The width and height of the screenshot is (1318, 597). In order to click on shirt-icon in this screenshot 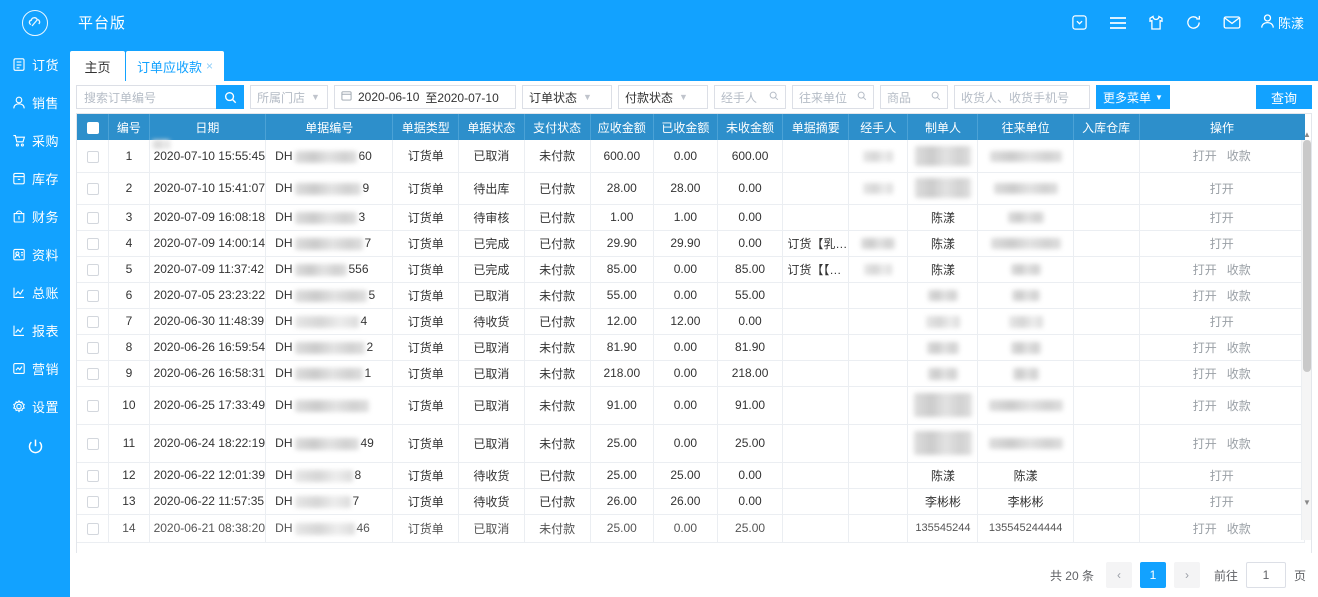, I will do `click(1156, 23)`.